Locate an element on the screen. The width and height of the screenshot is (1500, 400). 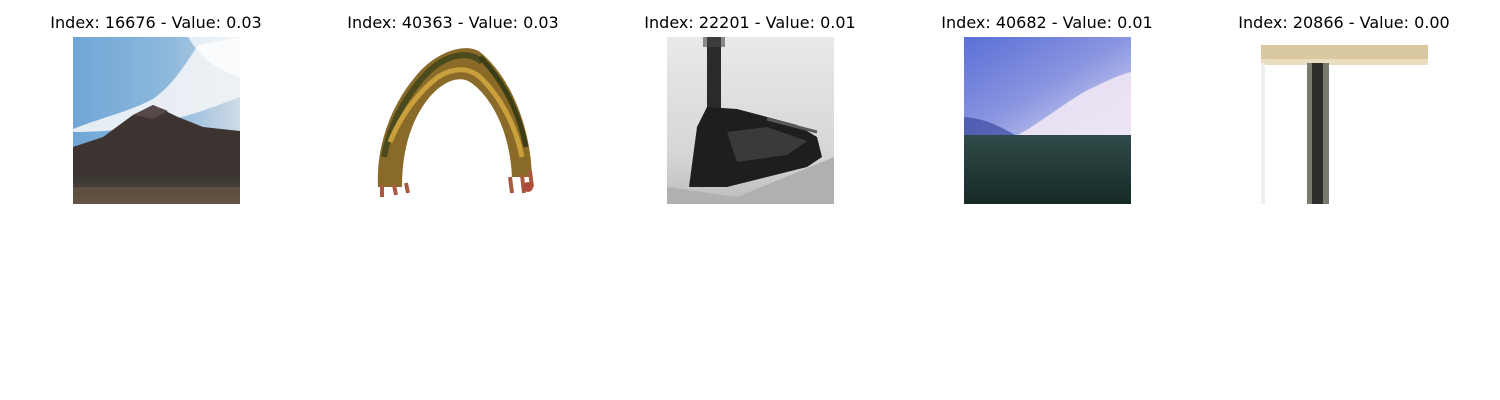
table-image is located at coordinates (1344, 120).